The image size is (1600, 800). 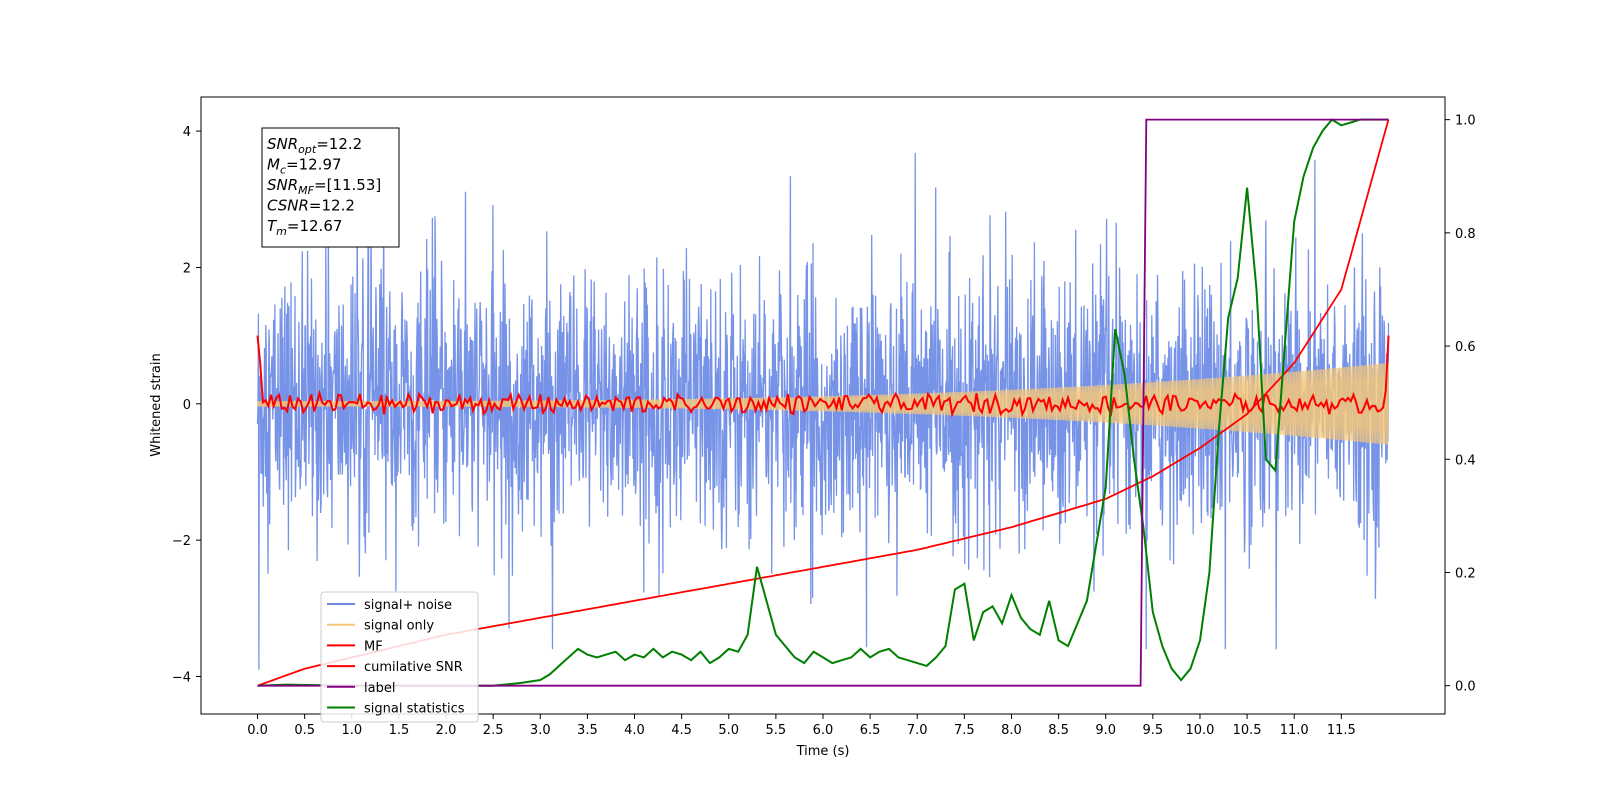 What do you see at coordinates (1294, 730) in the screenshot?
I see `x-tick-label: 11.0` at bounding box center [1294, 730].